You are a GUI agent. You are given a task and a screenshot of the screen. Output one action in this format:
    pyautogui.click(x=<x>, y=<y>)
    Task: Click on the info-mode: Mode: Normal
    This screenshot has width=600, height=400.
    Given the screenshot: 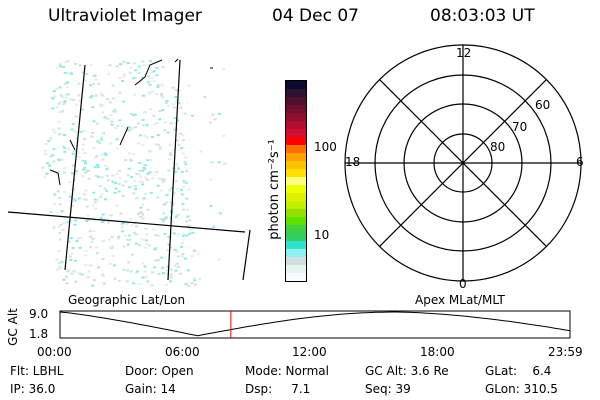 What is the action you would take?
    pyautogui.click(x=287, y=371)
    